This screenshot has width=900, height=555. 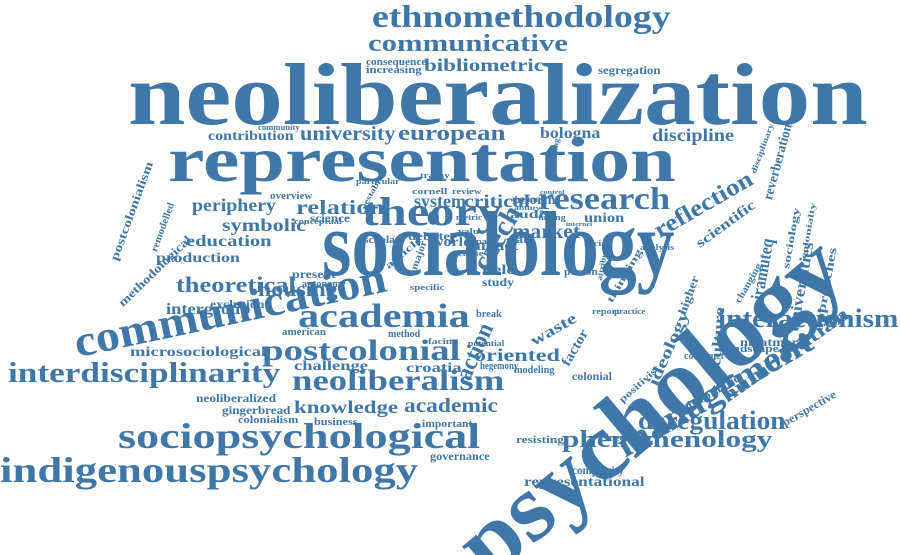 What do you see at coordinates (460, 456) in the screenshot?
I see `word-governance: governance` at bounding box center [460, 456].